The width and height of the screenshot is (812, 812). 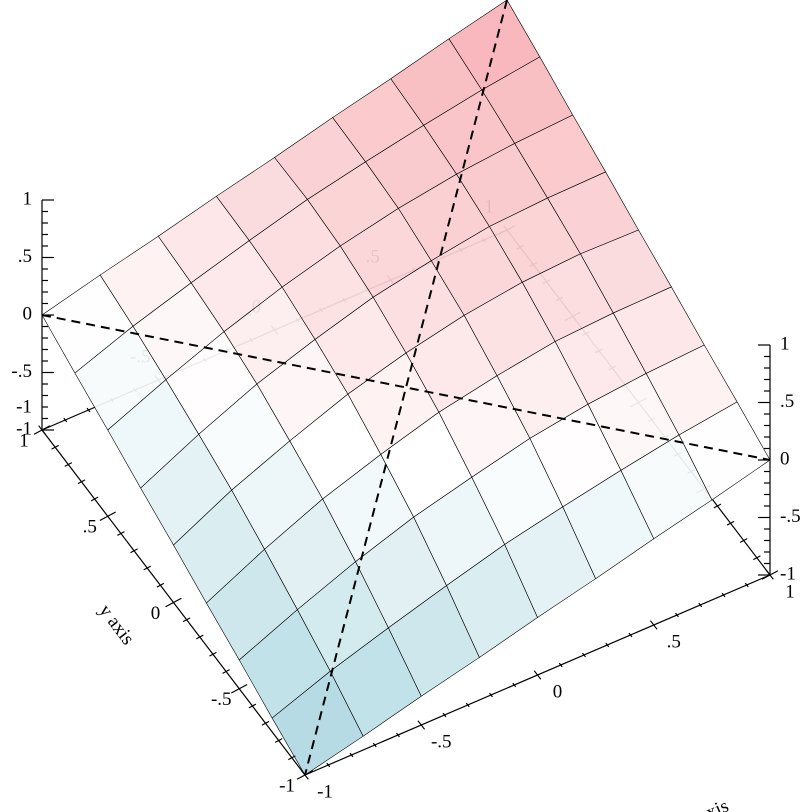 What do you see at coordinates (117, 625) in the screenshot?
I see `y-axis-title: y axis` at bounding box center [117, 625].